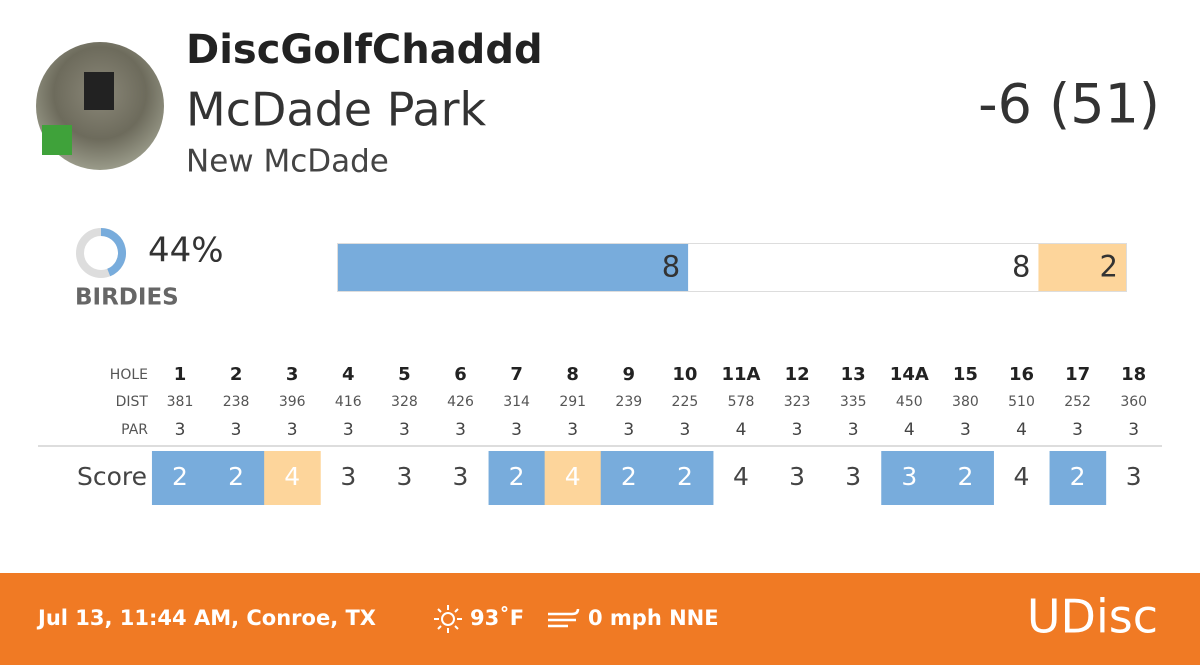 The width and height of the screenshot is (1200, 669). What do you see at coordinates (1069, 104) in the screenshot?
I see `round-score: -6 (51)` at bounding box center [1069, 104].